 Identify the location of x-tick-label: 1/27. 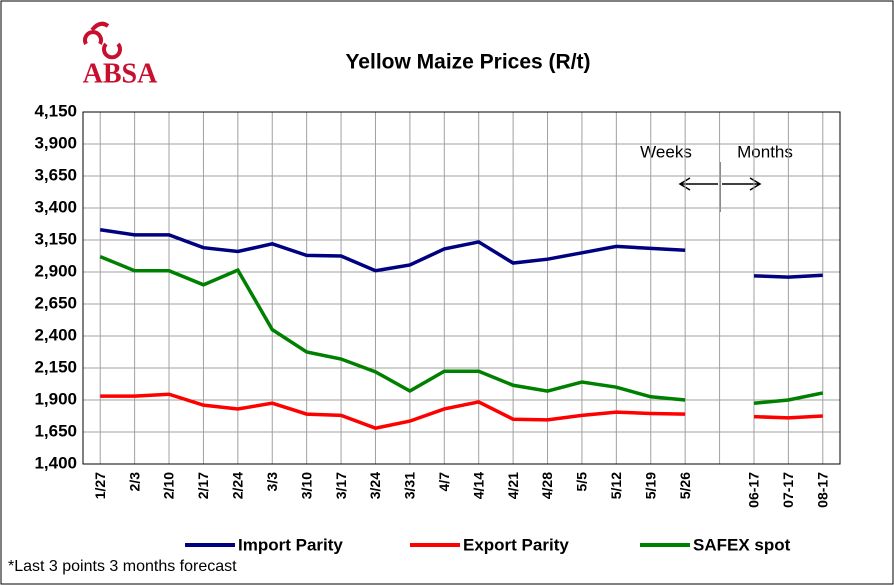
(100, 485).